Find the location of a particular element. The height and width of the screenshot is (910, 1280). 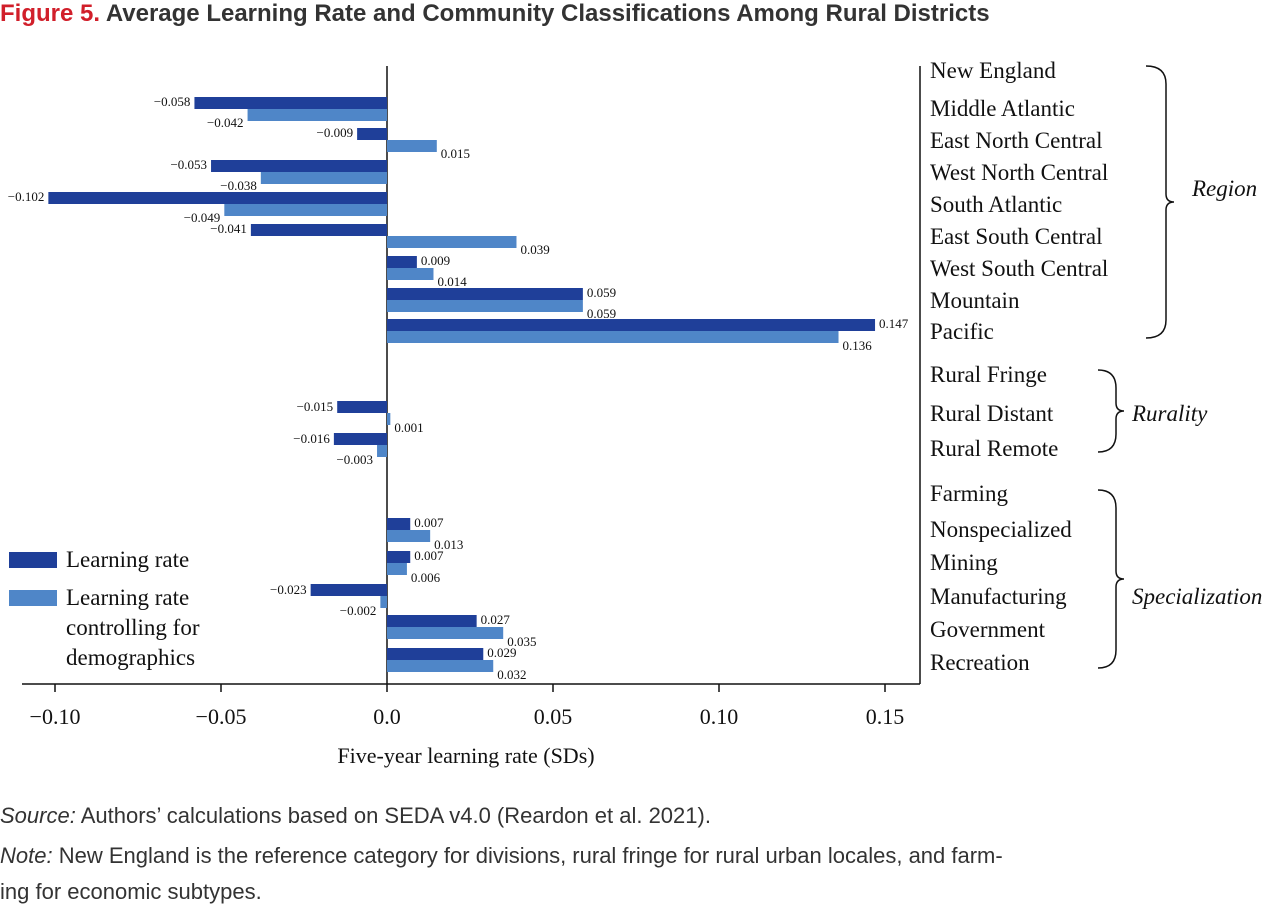

data-label: 0.136 is located at coordinates (858, 345).